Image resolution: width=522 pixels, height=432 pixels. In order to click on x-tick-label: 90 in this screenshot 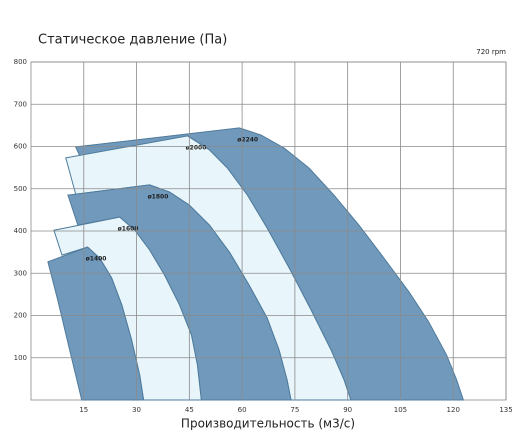, I will do `click(347, 410)`.